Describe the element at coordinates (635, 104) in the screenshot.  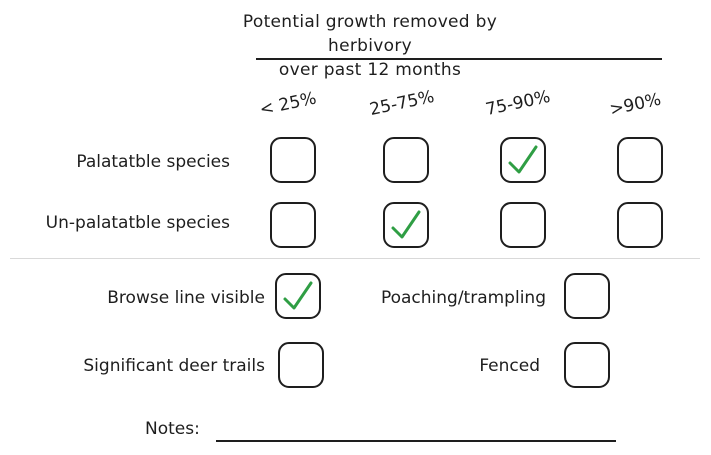
I see `column-header-gt90: >90%` at that location.